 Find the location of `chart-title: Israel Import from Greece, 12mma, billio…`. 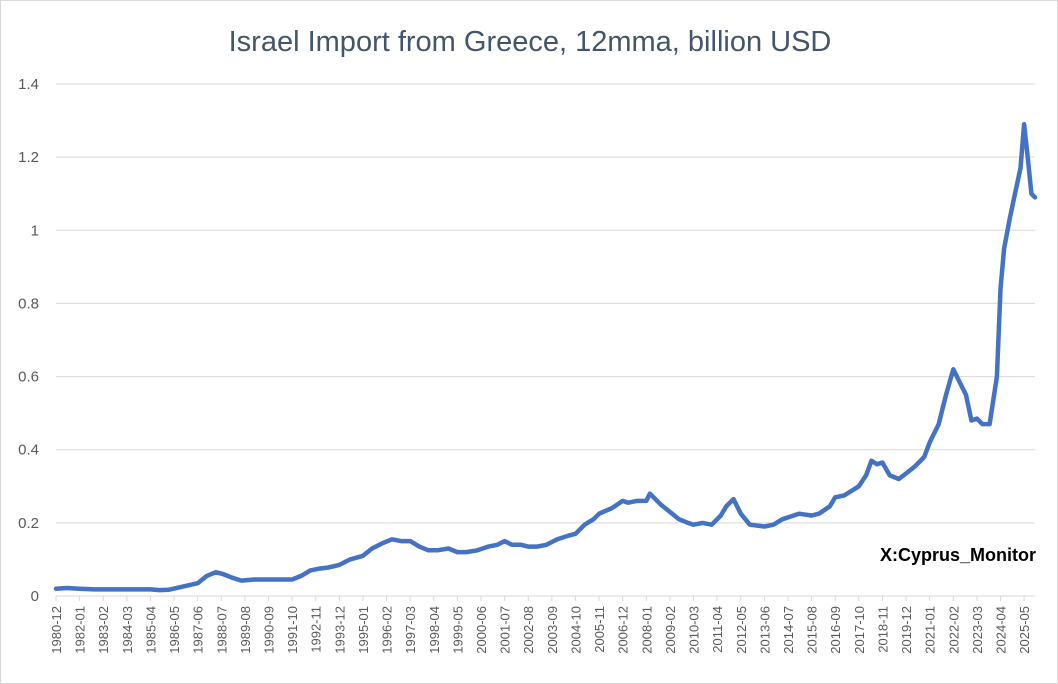

chart-title: Israel Import from Greece, 12mma, billio… is located at coordinates (530, 42).